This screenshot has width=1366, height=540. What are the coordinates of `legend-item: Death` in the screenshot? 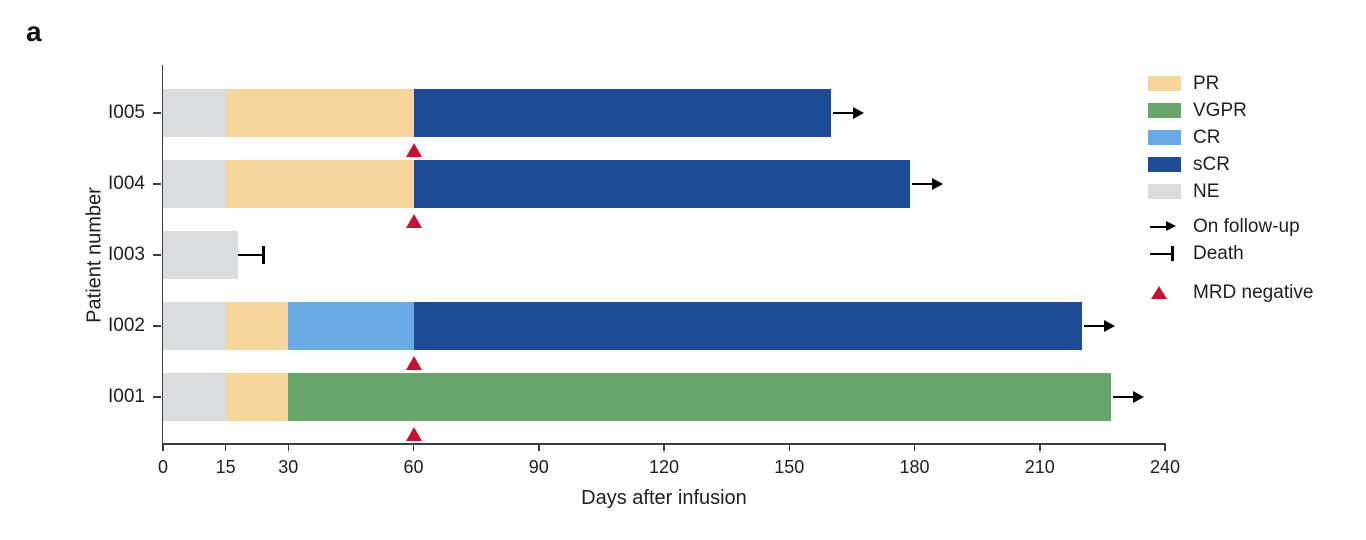 It's located at (1230, 253).